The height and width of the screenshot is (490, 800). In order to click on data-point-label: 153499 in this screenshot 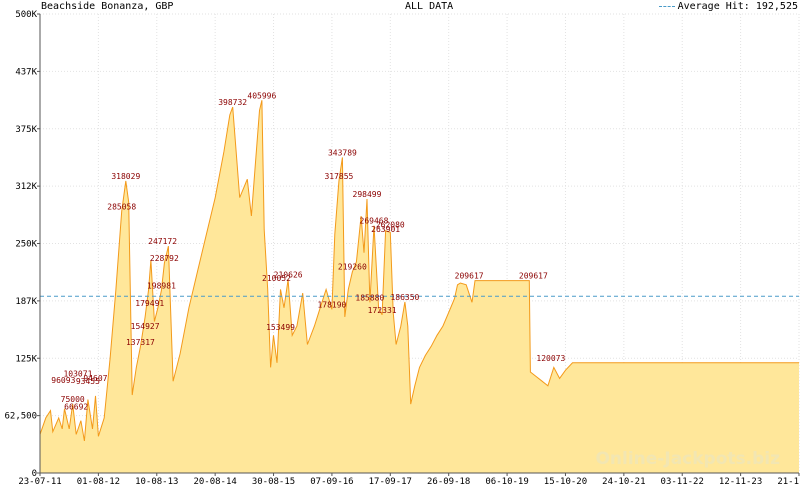, I will do `click(280, 327)`.